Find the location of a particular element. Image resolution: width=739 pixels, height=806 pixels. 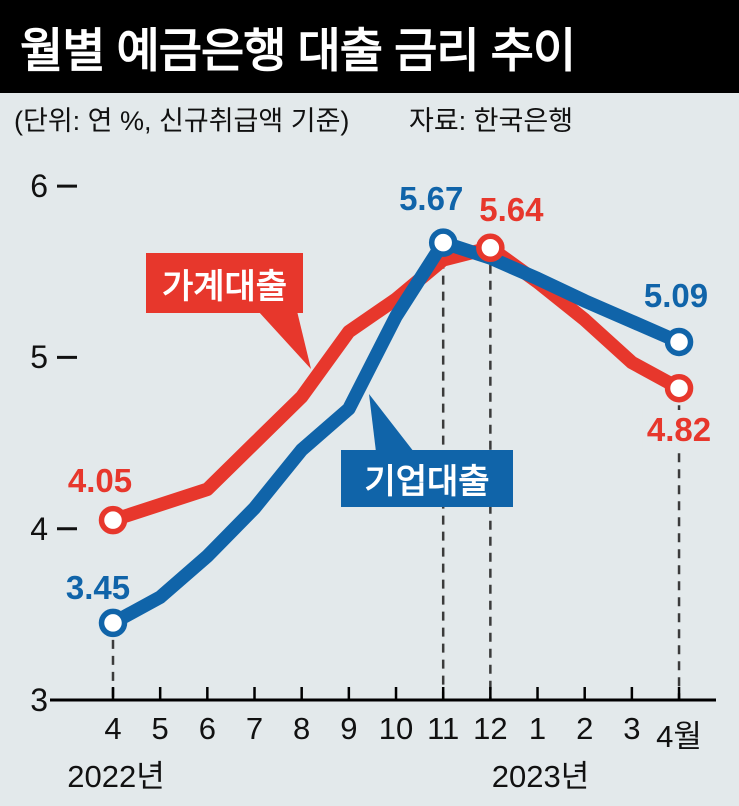

legend-callout-corporate-loans: 기업대출 is located at coordinates (427, 478).